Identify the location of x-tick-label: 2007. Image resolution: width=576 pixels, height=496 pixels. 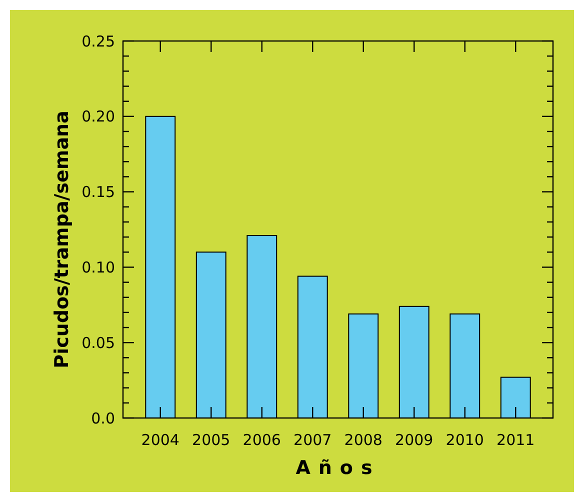
(313, 440).